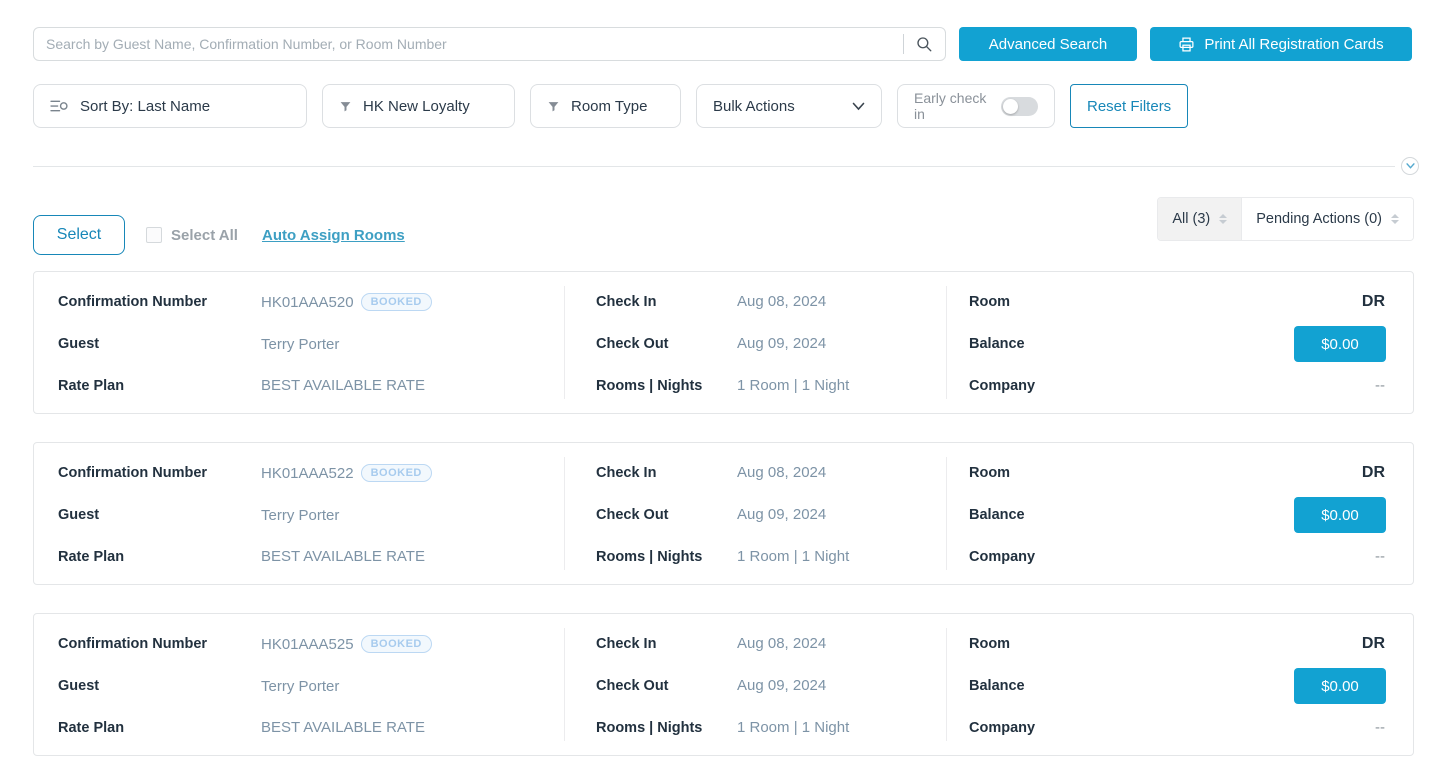  Describe the element at coordinates (609, 106) in the screenshot. I see `room-type-filter-label: Room Type` at that location.